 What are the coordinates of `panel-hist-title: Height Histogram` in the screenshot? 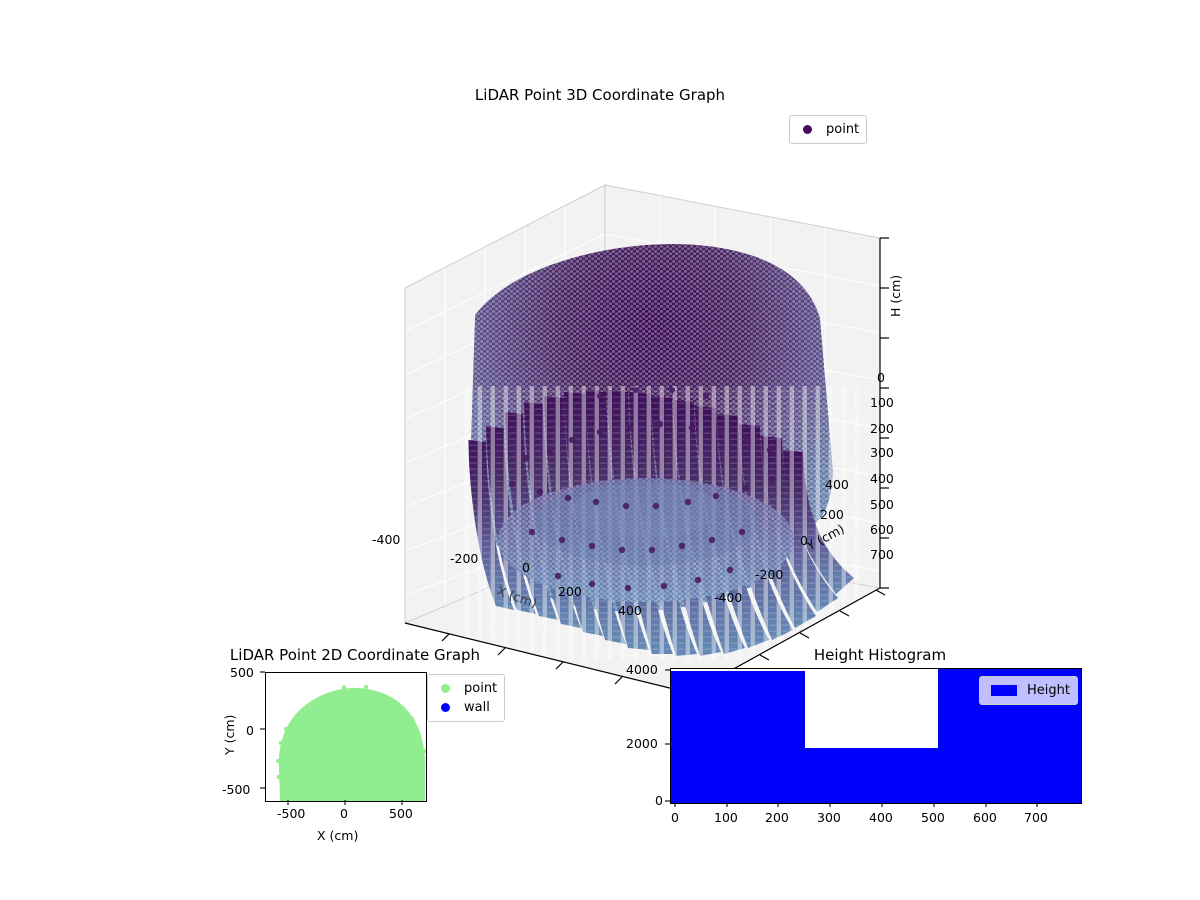 It's located at (880, 655).